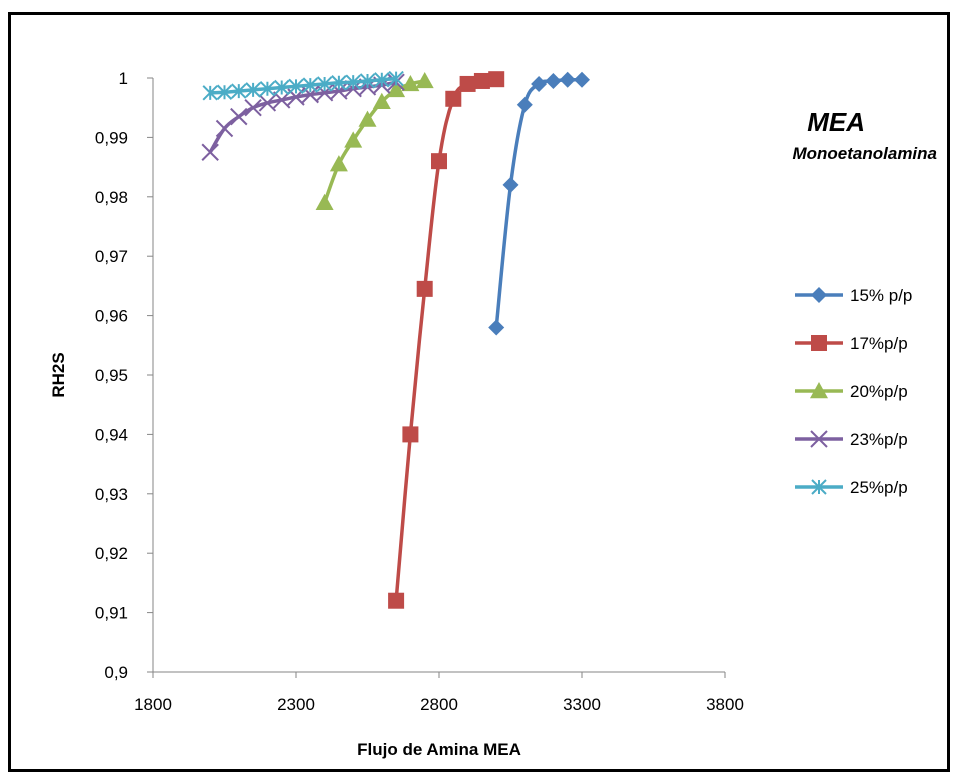 The width and height of the screenshot is (960, 772). I want to click on legend-item: 20%p/p, so click(851, 391).